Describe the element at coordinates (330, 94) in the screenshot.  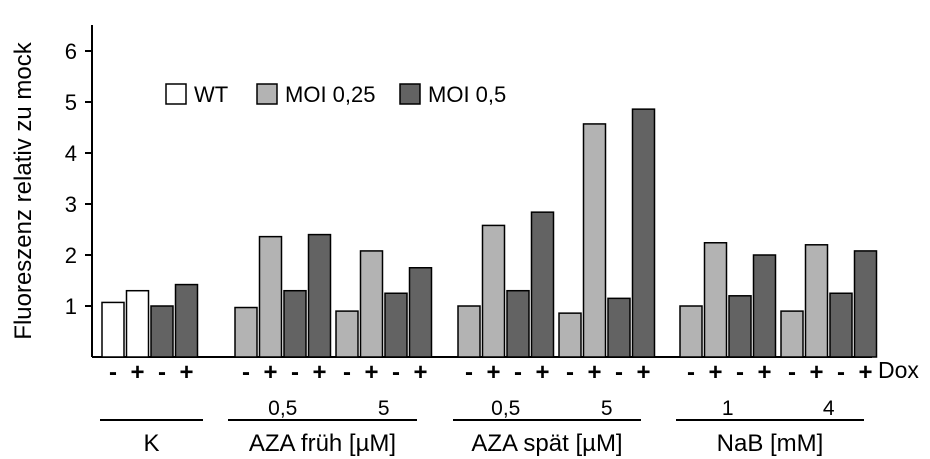
I see `legend-label: MOI 0,25` at that location.